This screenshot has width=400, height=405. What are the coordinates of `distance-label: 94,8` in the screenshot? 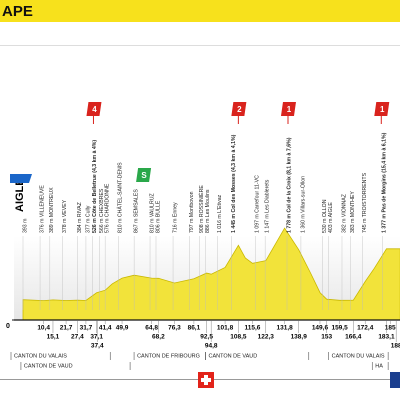 It's located at (211, 346).